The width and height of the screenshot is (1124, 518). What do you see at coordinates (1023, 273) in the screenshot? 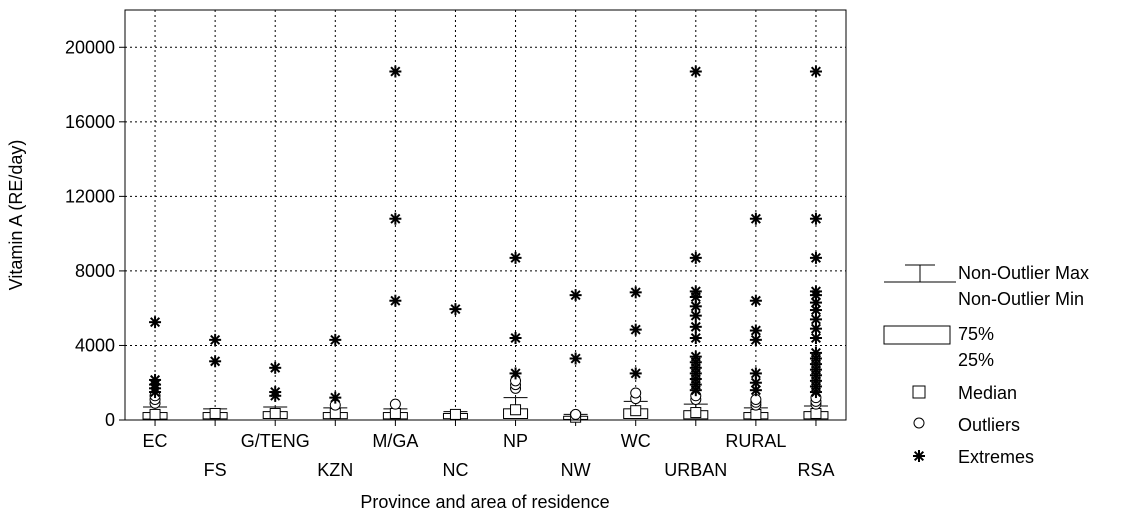
I see `legend-whisker-max-label: Non-Outlier Max` at bounding box center [1023, 273].